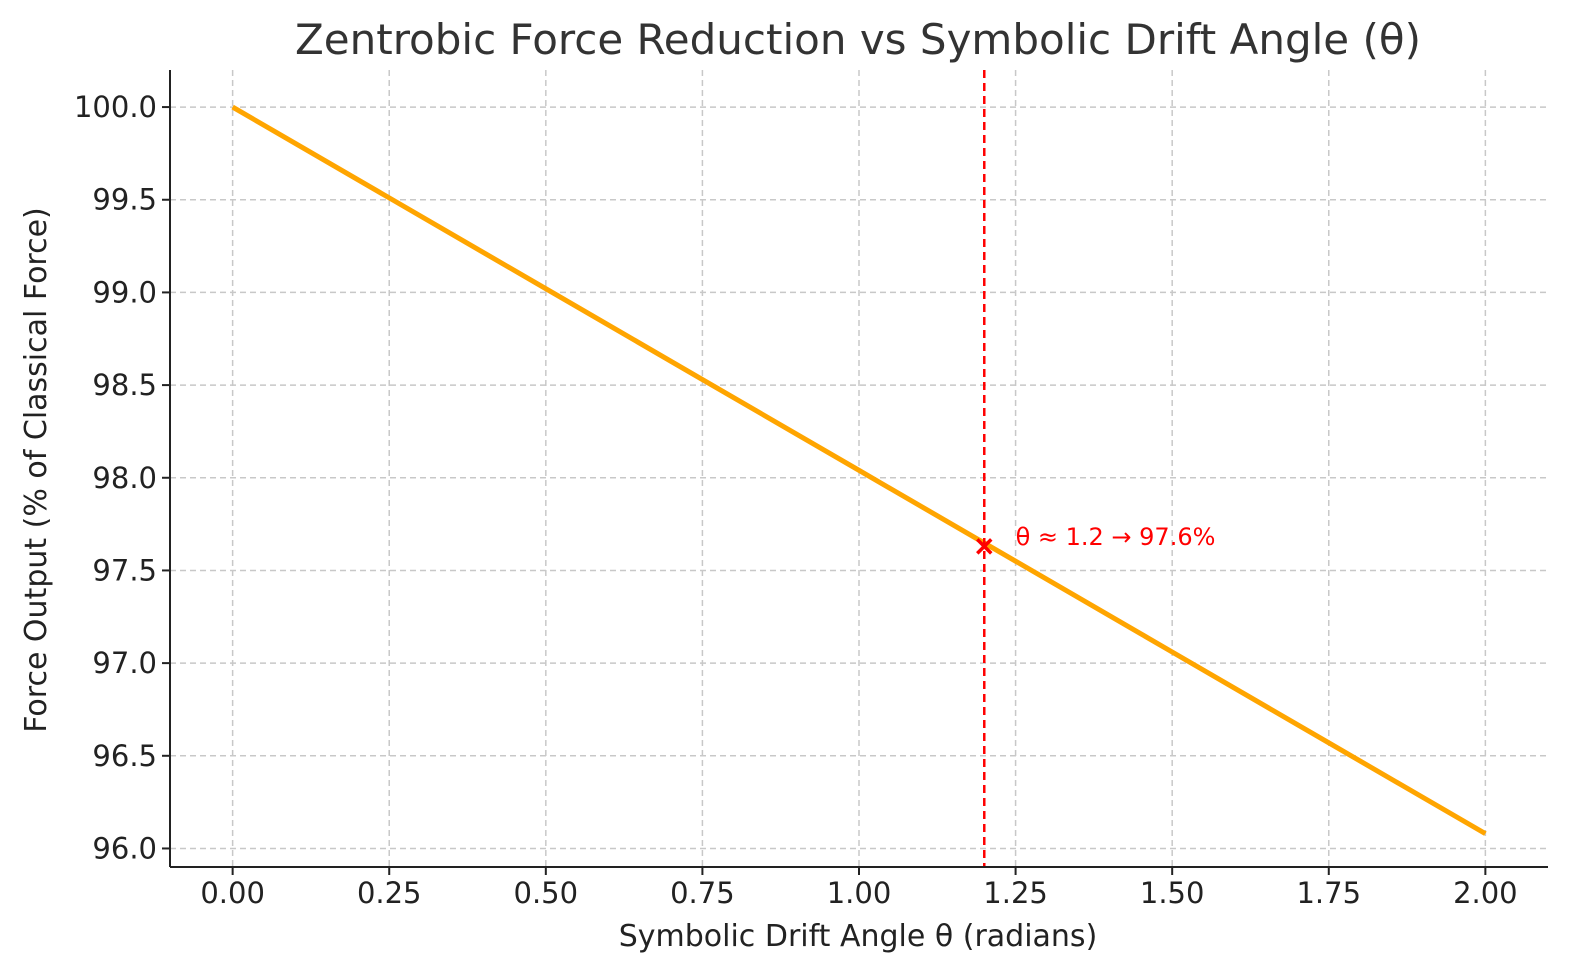  Describe the element at coordinates (858, 936) in the screenshot. I see `x-axis-label: Symbolic Drift Angle θ (radians)` at that location.